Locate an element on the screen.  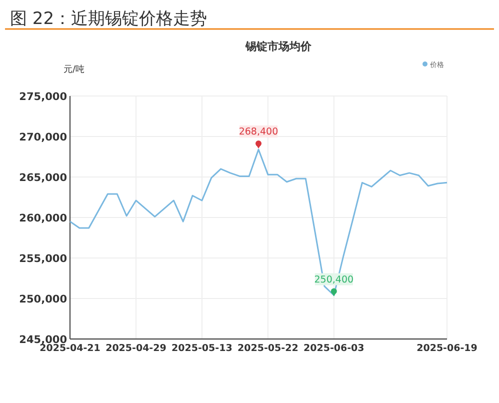
x-tick-label: 2025-04-29 is located at coordinates (136, 348).